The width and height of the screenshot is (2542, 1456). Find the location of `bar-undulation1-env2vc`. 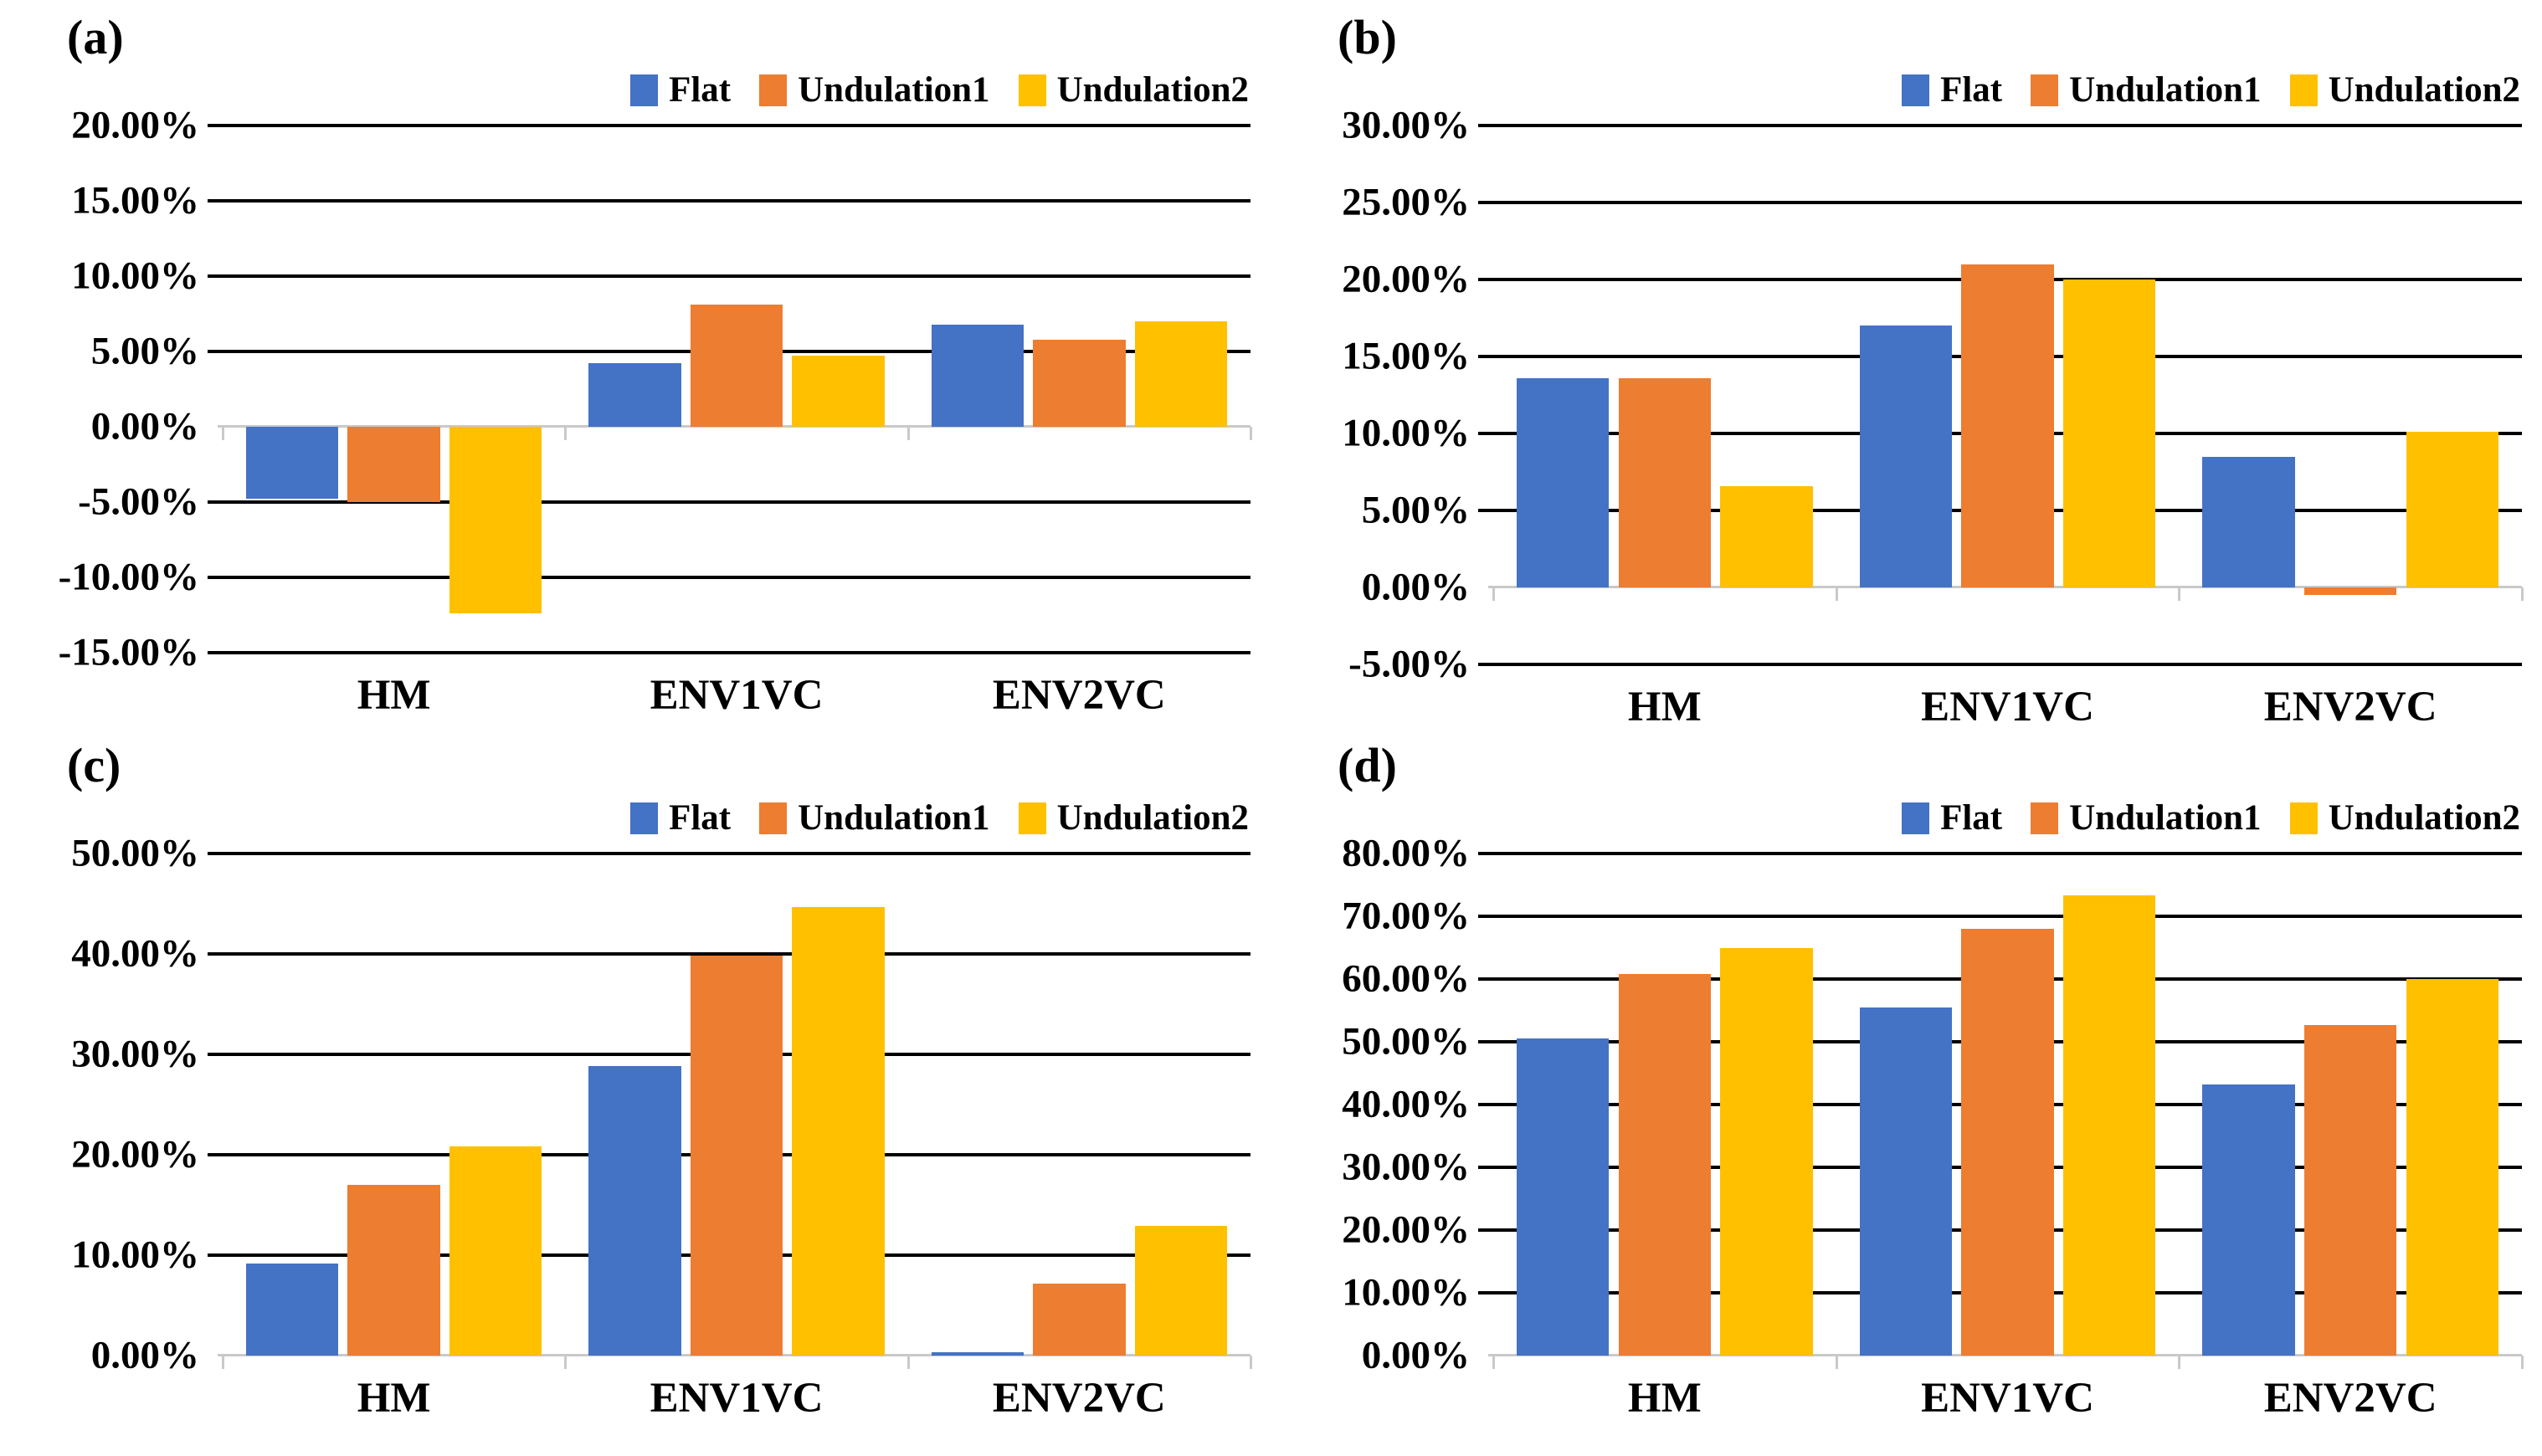

bar-undulation1-env2vc is located at coordinates (1079, 383).